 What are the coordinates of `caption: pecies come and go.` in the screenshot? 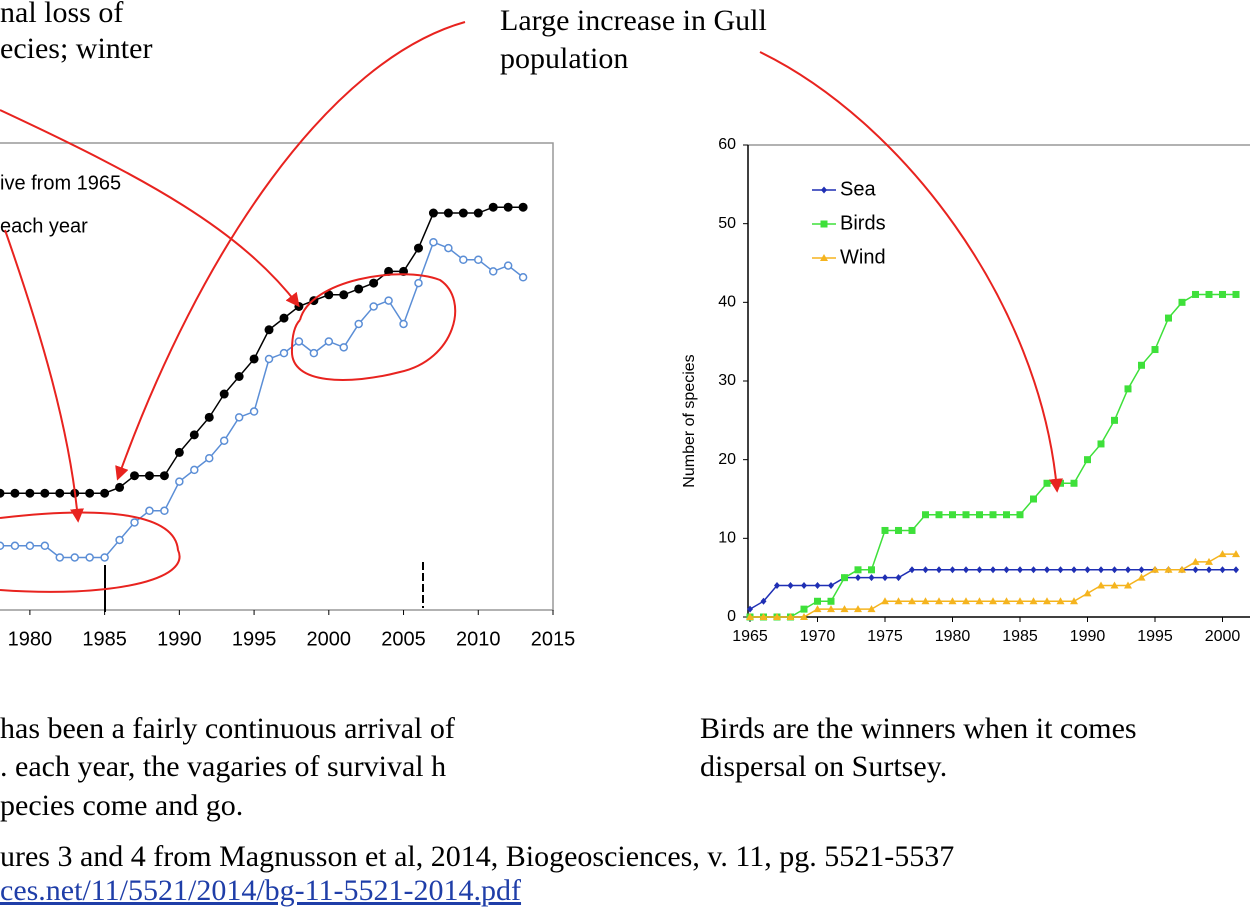 It's located at (121, 805).